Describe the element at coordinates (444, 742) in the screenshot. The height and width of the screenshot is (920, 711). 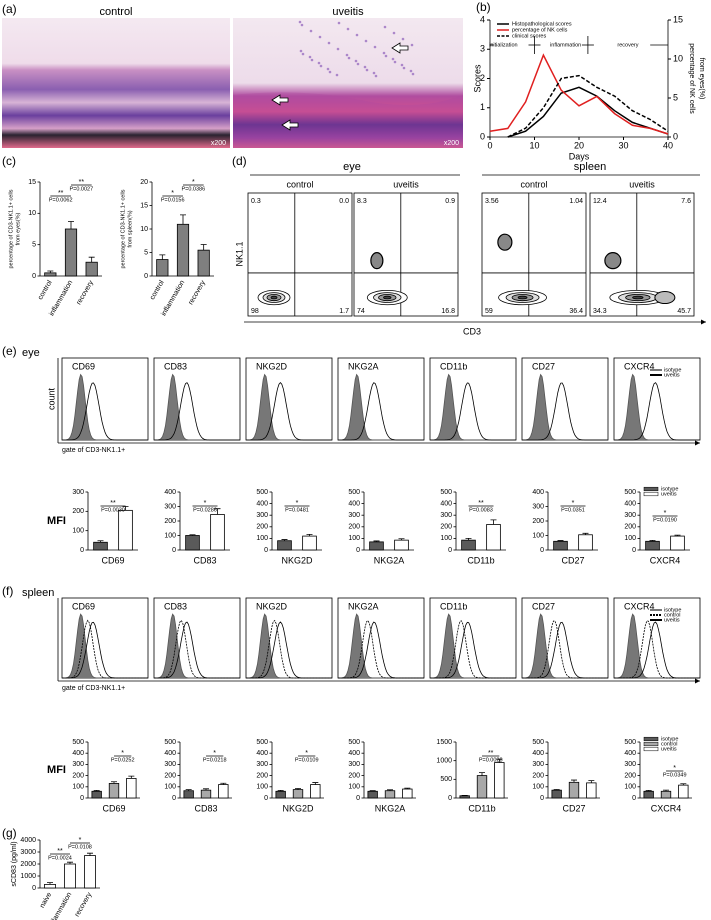
I see `y-tick-label: 1500` at that location.